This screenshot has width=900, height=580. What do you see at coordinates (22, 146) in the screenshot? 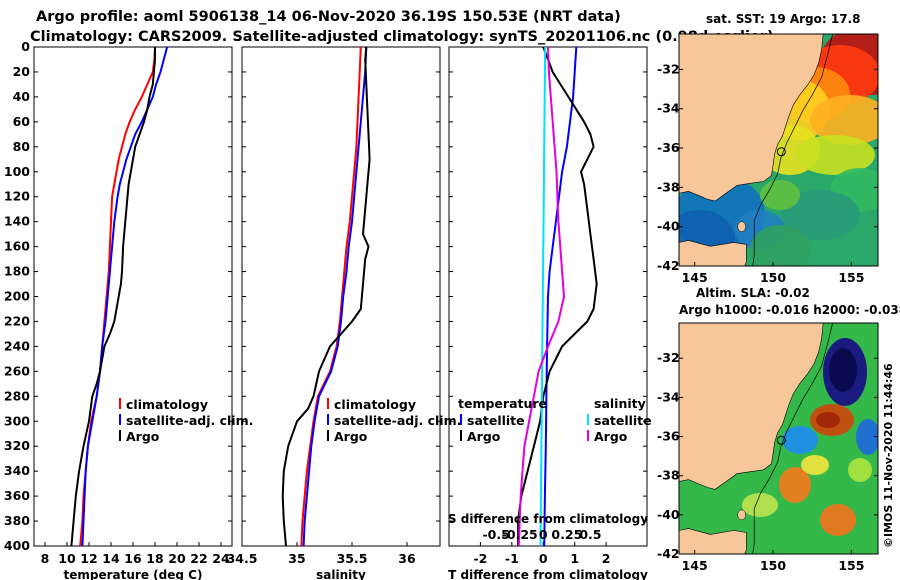
I see `y-tick-label: 80` at bounding box center [22, 146].